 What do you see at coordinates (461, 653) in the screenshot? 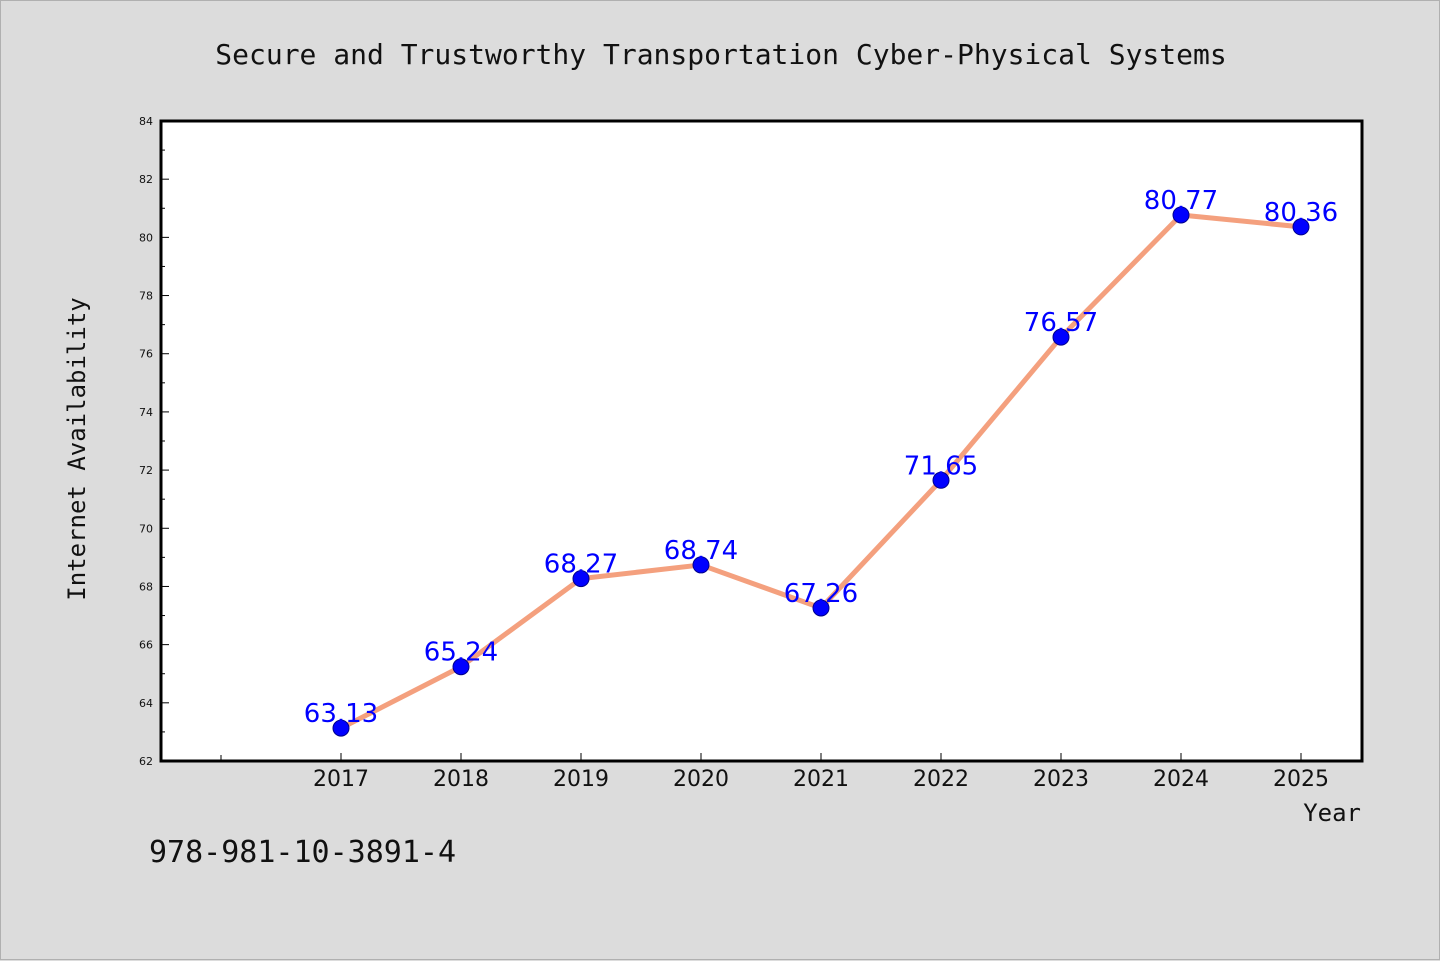
I see `data-label: 65.24` at bounding box center [461, 653].